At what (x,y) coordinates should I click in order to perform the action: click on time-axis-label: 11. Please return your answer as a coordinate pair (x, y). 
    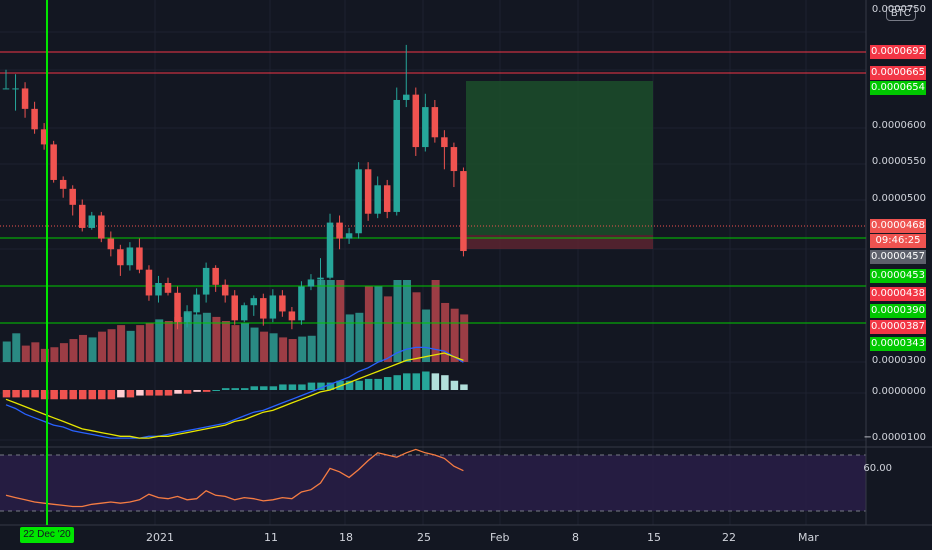
    Looking at the image, I should click on (271, 537).